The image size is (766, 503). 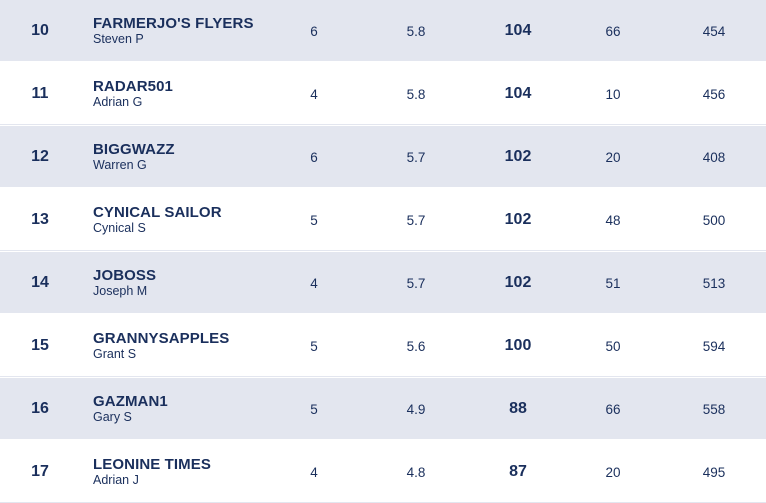 What do you see at coordinates (133, 86) in the screenshot?
I see `team-name: RADAR501` at bounding box center [133, 86].